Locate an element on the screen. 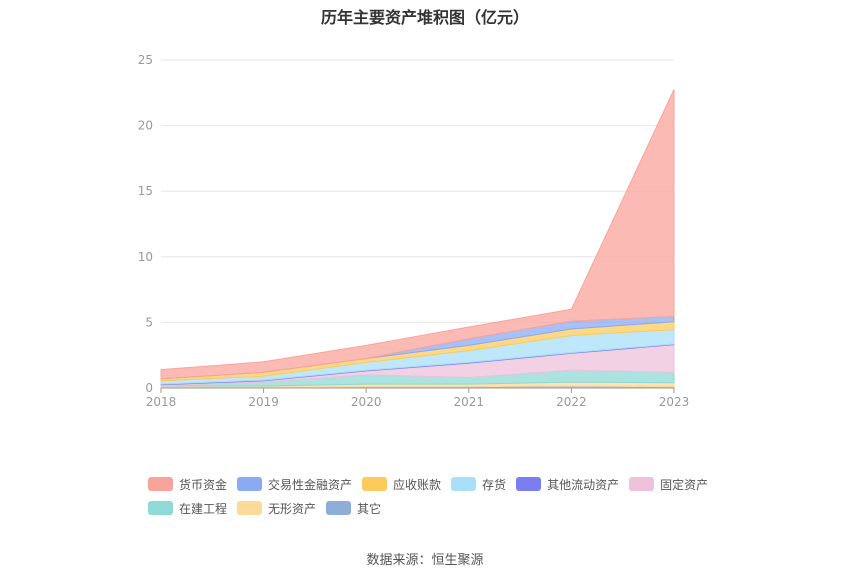 The height and width of the screenshot is (574, 850). legend-item: 应收账款 is located at coordinates (401, 484).